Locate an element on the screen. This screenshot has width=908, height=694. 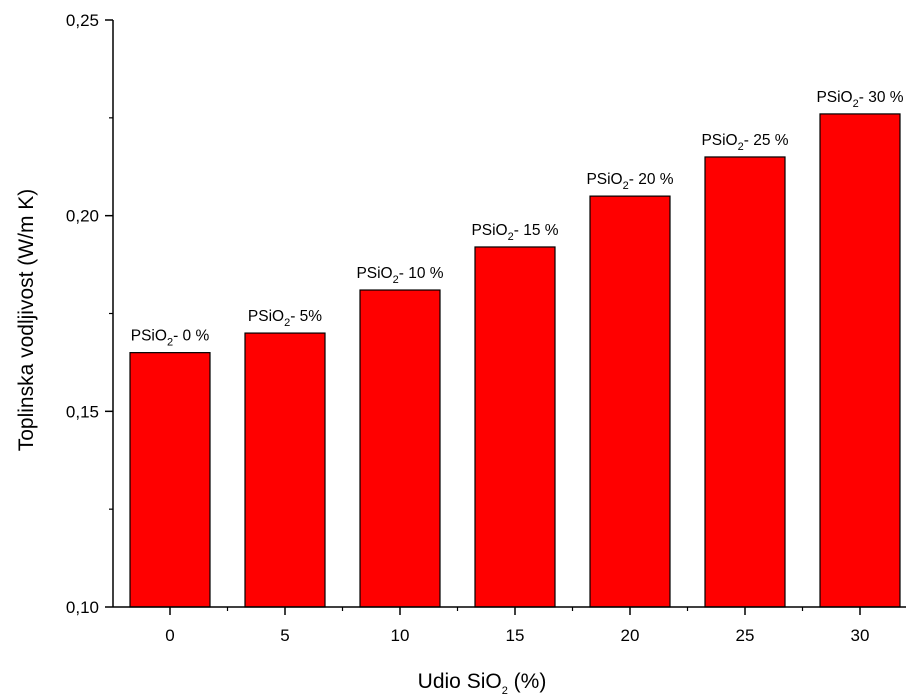
bar-label-percent: - 30 % is located at coordinates (881, 97).